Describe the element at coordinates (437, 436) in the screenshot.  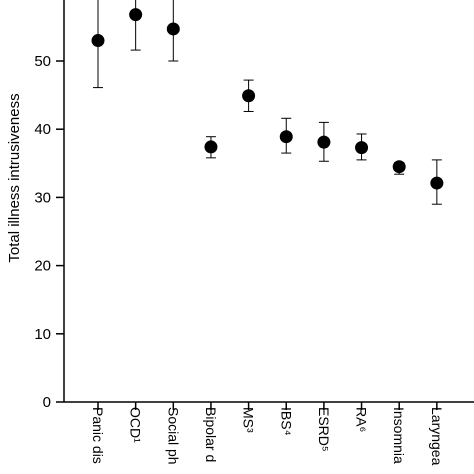
I see `x-tick-label: Laryngea` at that location.